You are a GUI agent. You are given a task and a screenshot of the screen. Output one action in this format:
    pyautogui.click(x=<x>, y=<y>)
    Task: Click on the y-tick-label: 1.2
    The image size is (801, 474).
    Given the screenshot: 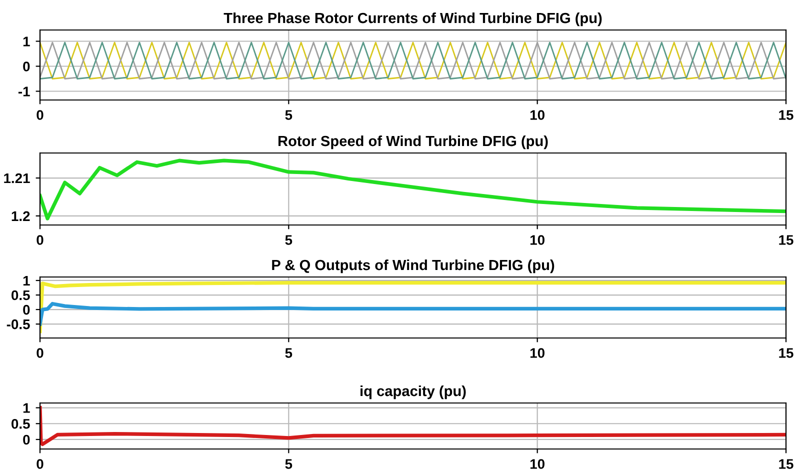 What is the action you would take?
    pyautogui.click(x=21, y=216)
    